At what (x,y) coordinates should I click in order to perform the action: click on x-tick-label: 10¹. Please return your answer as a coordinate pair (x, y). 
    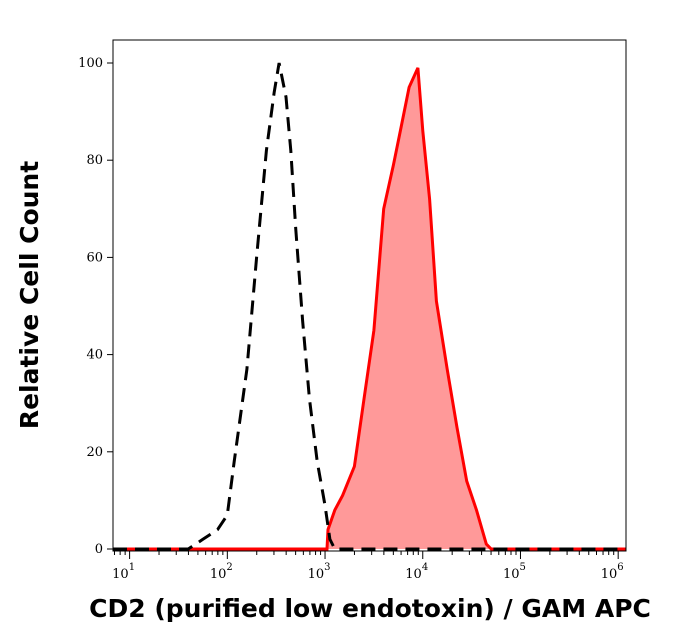
    Looking at the image, I should click on (123, 572).